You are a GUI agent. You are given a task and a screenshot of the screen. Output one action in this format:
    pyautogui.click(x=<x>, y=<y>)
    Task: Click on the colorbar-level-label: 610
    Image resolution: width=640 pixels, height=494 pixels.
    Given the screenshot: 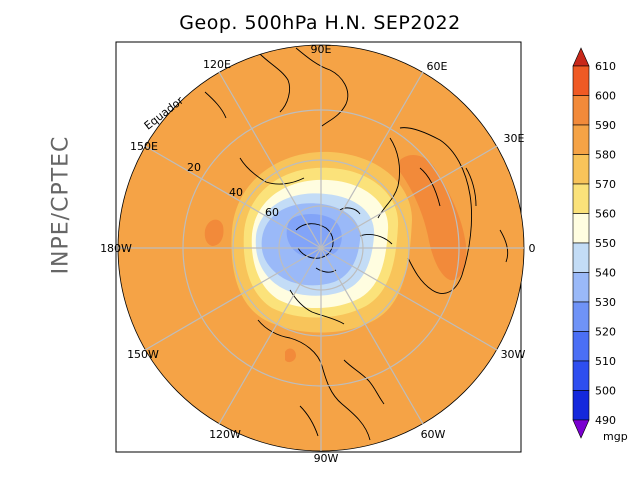 What is the action you would take?
    pyautogui.click(x=605, y=66)
    